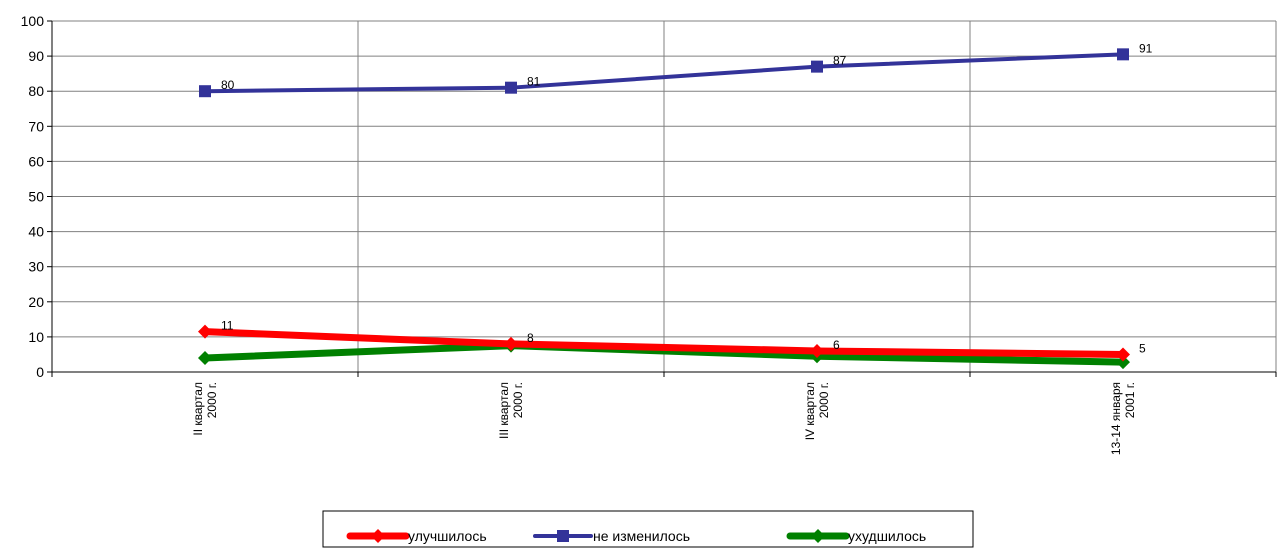 The image size is (1284, 560). Describe the element at coordinates (810, 411) in the screenshot. I see `x-category-line: IV квартал` at that location.